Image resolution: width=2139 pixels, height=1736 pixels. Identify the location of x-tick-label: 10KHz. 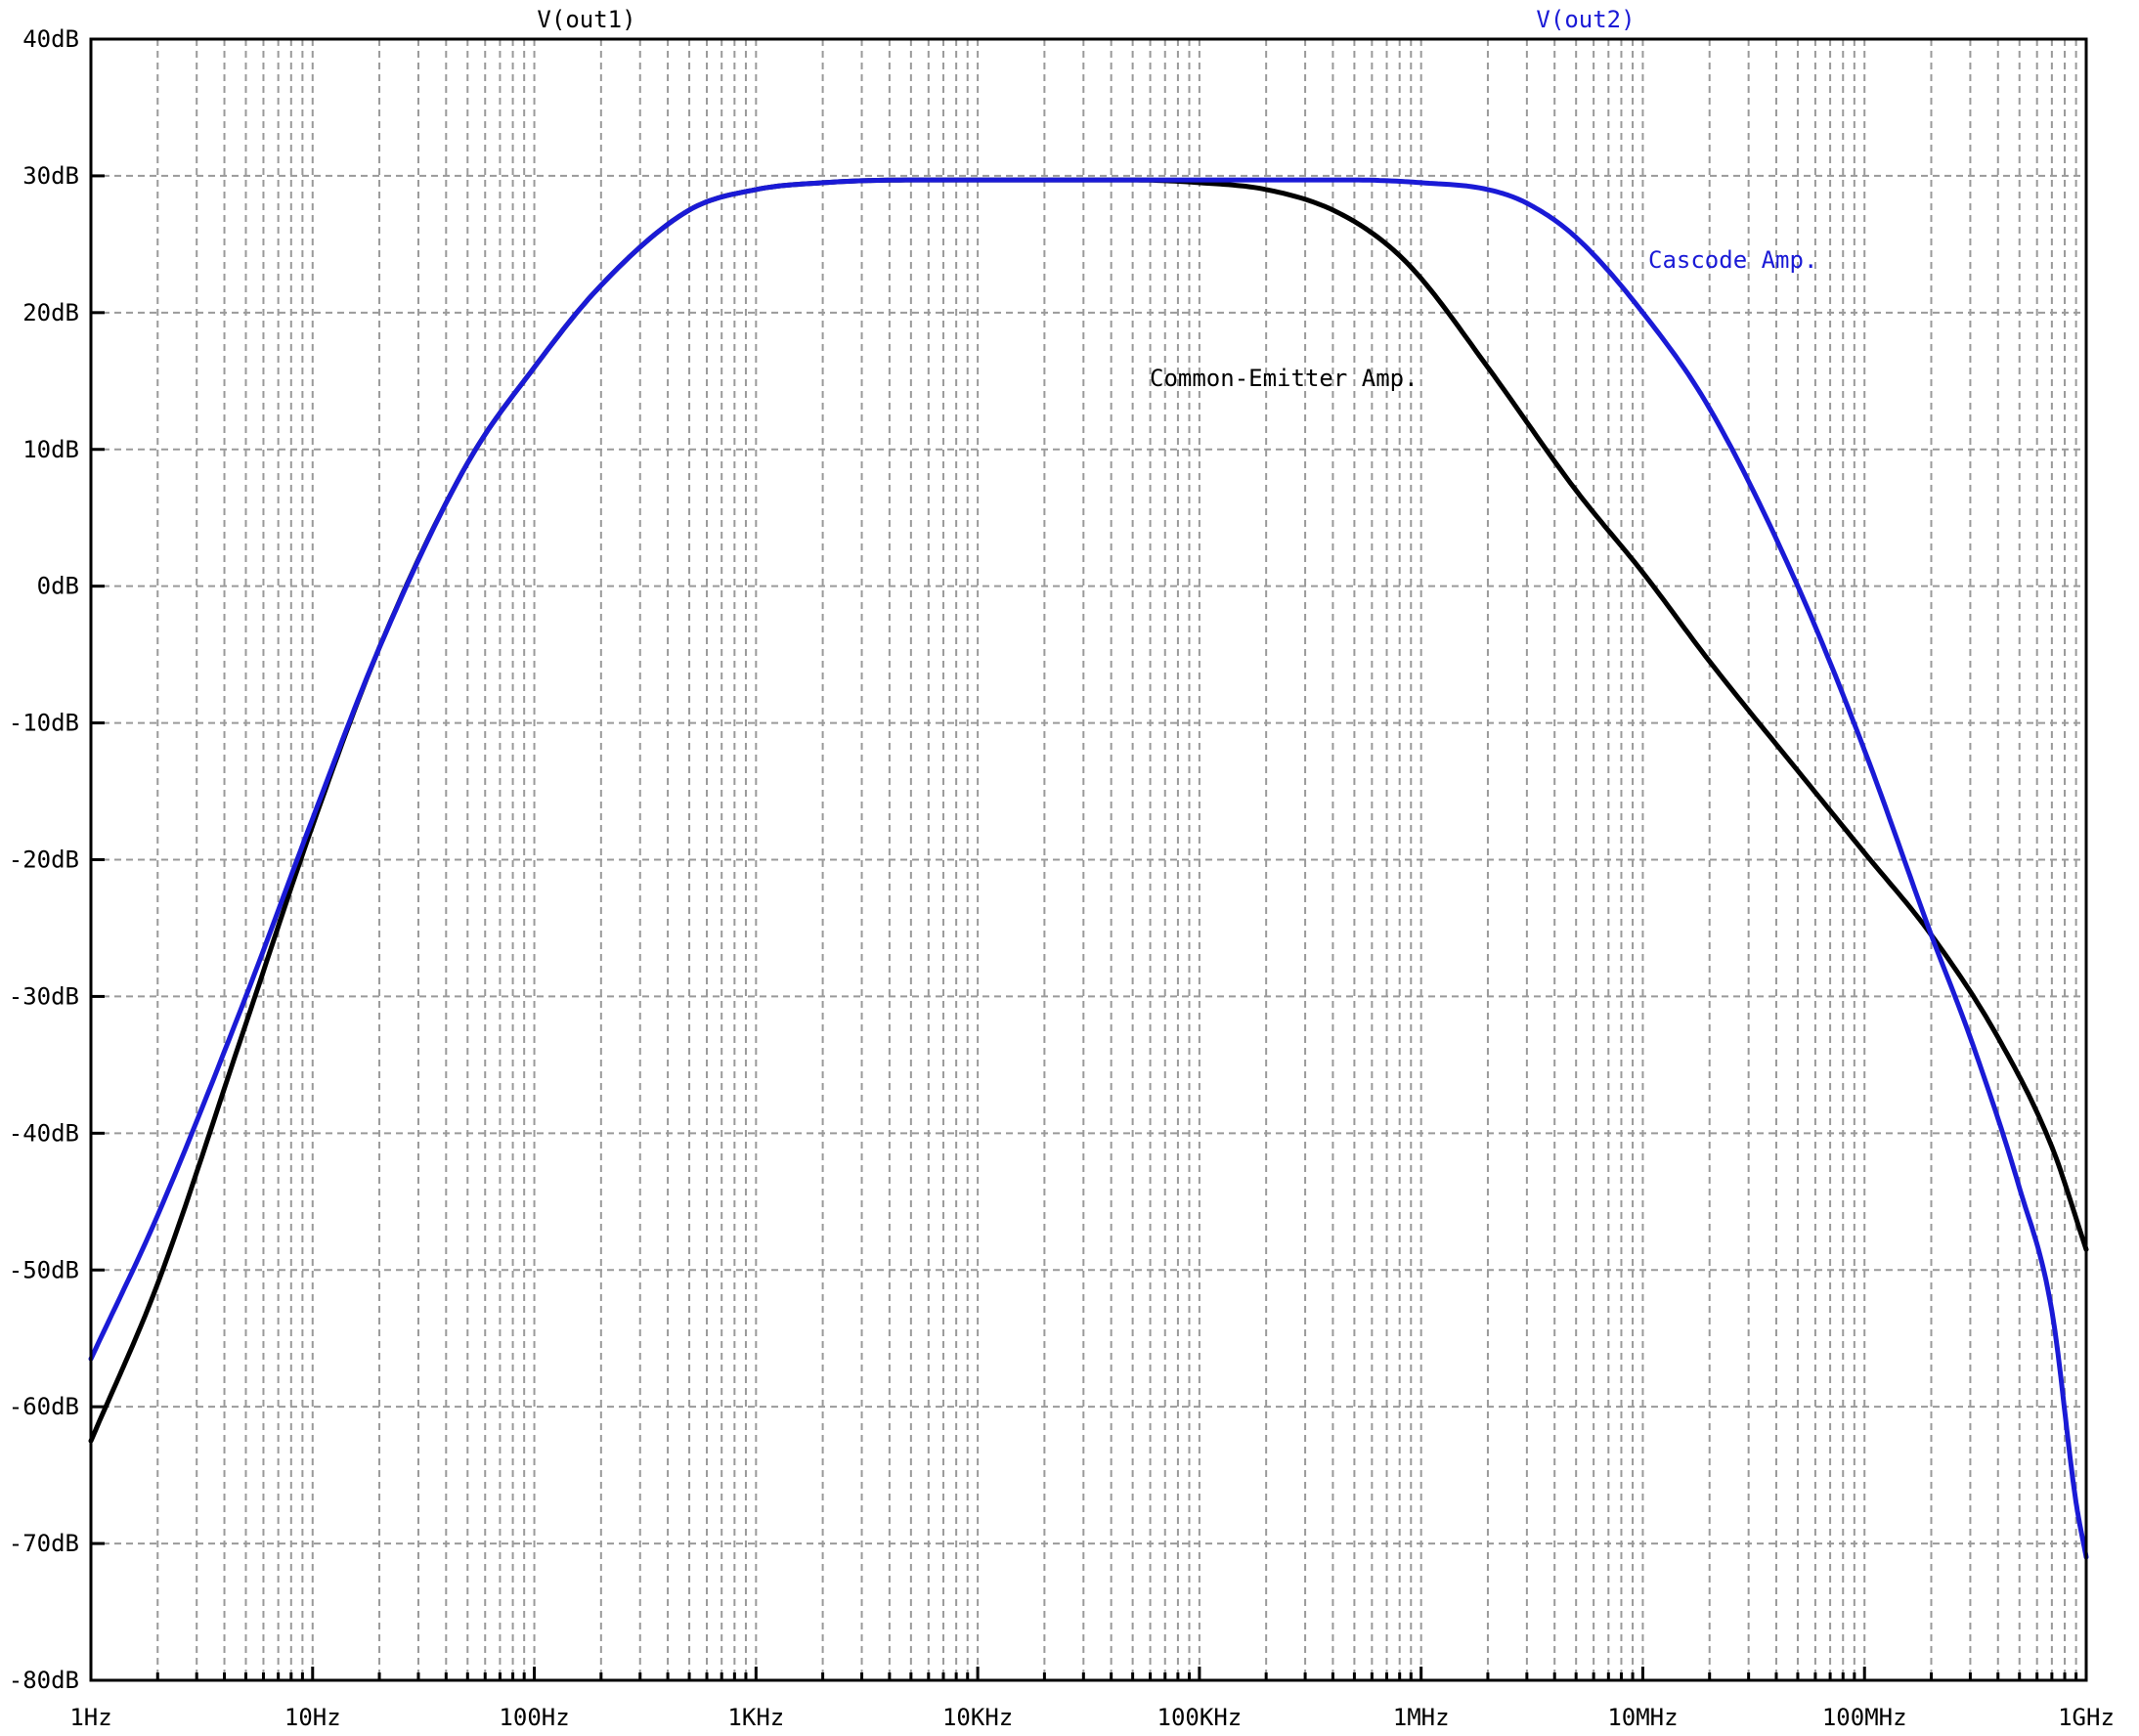
(977, 1717).